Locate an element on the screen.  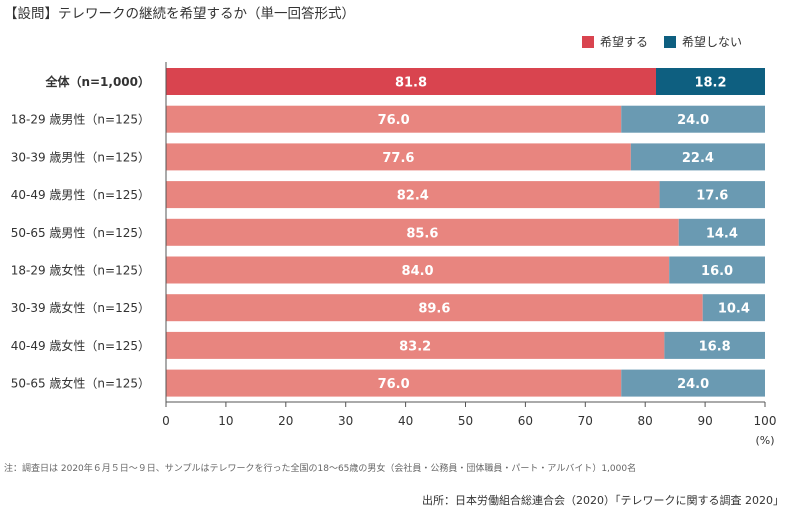
data-label: 17.6 is located at coordinates (712, 196).